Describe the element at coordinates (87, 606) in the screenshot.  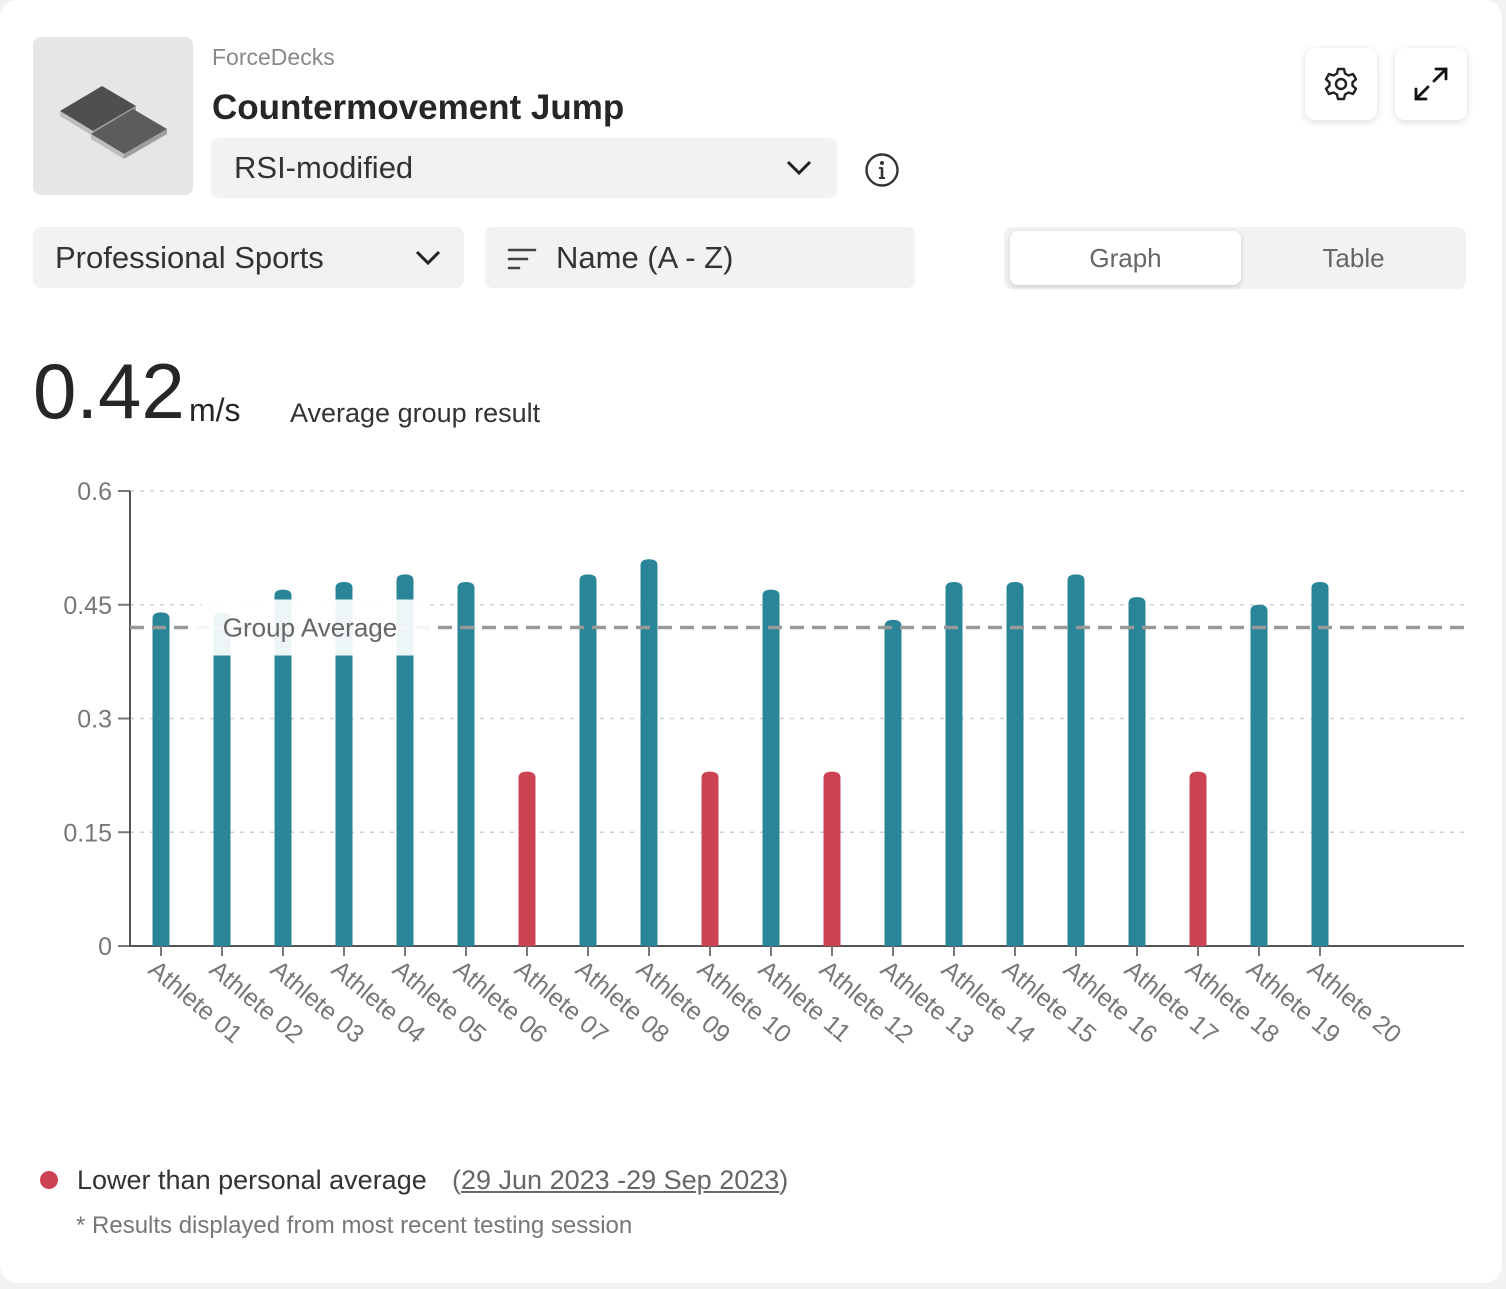
I see `y-tick-label: 0.45` at that location.